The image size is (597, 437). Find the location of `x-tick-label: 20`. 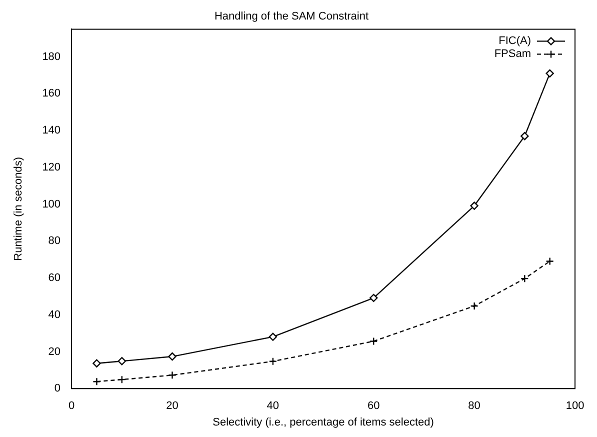

x-tick-label: 20 is located at coordinates (172, 406).